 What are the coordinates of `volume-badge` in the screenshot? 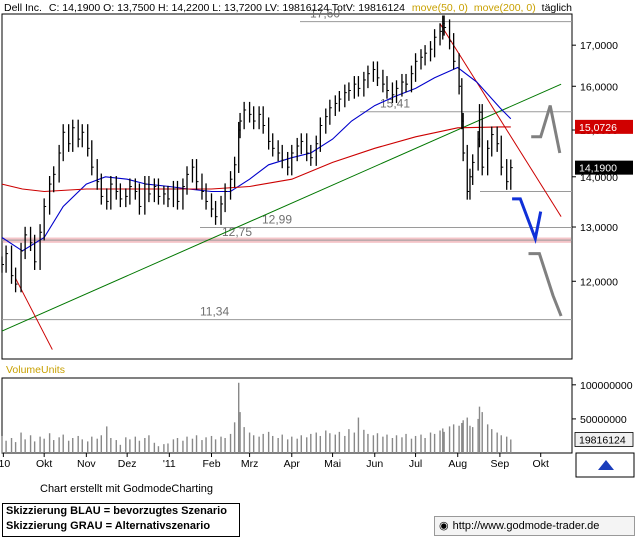 It's located at (604, 439).